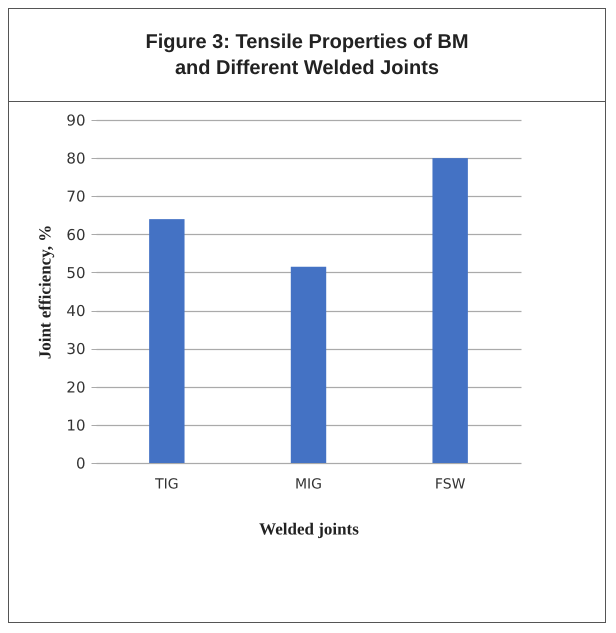 This screenshot has height=633, width=616. What do you see at coordinates (76, 159) in the screenshot?
I see `y-tick-label: 80` at bounding box center [76, 159].